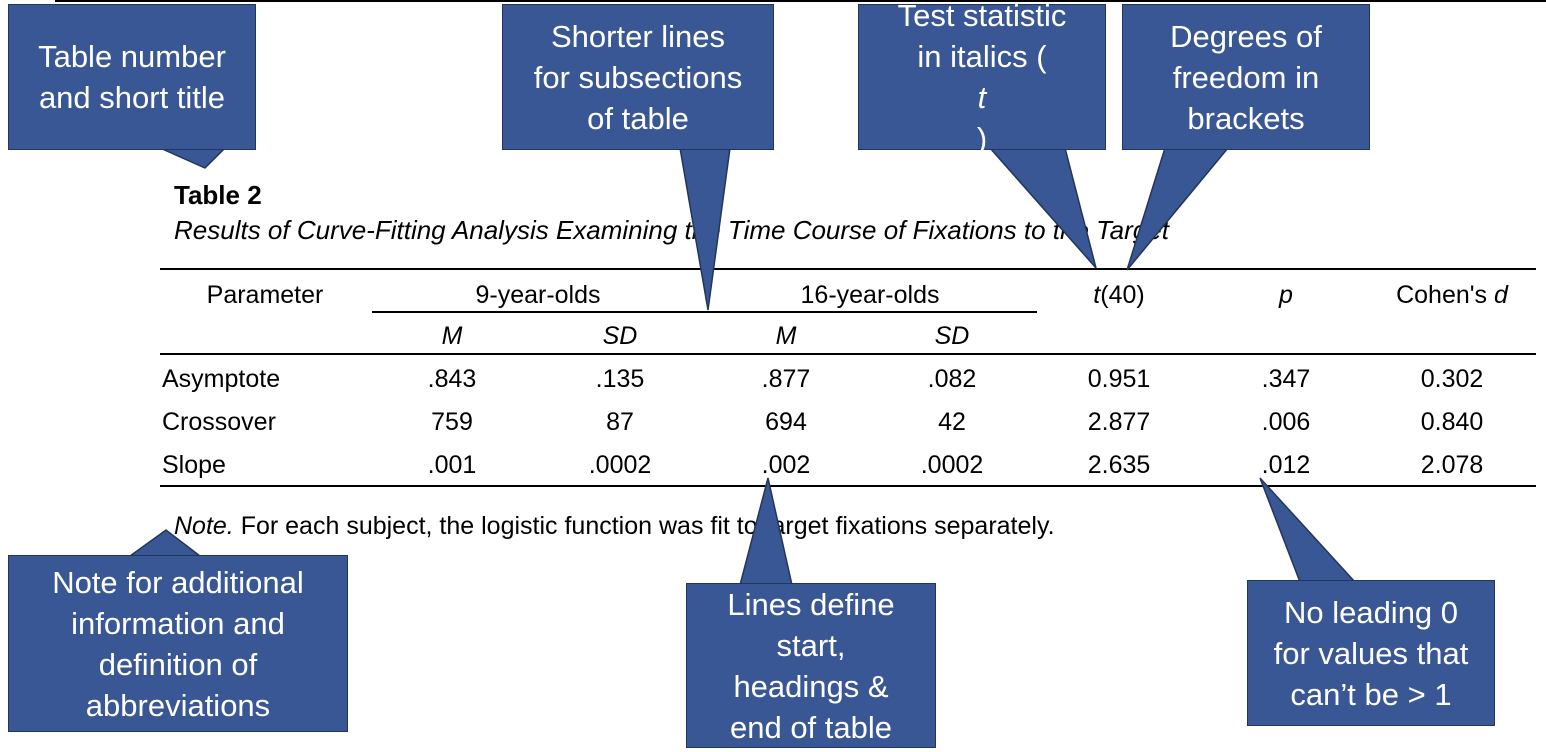  Describe the element at coordinates (178, 705) in the screenshot. I see `callout-text: abbreviations` at that location.